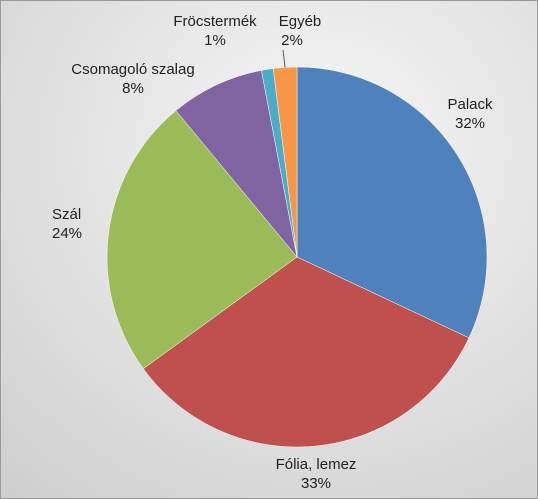 The image size is (538, 499). What do you see at coordinates (300, 21) in the screenshot?
I see `slice-label: Egyéb` at bounding box center [300, 21].